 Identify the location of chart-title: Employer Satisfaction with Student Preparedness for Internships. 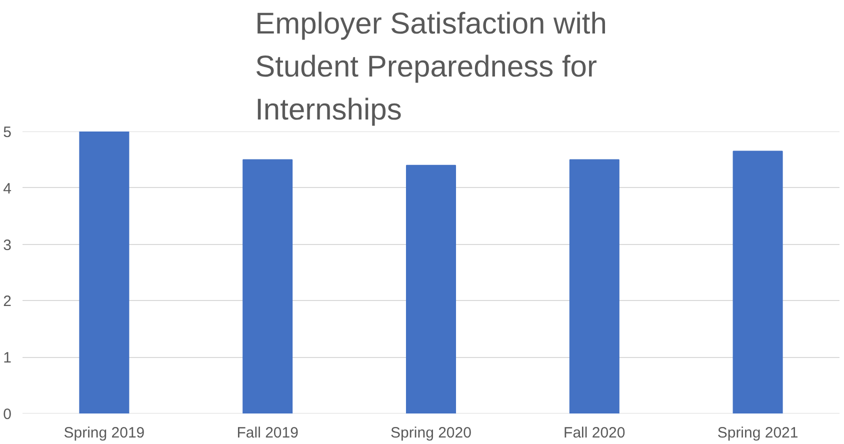
(431, 67).